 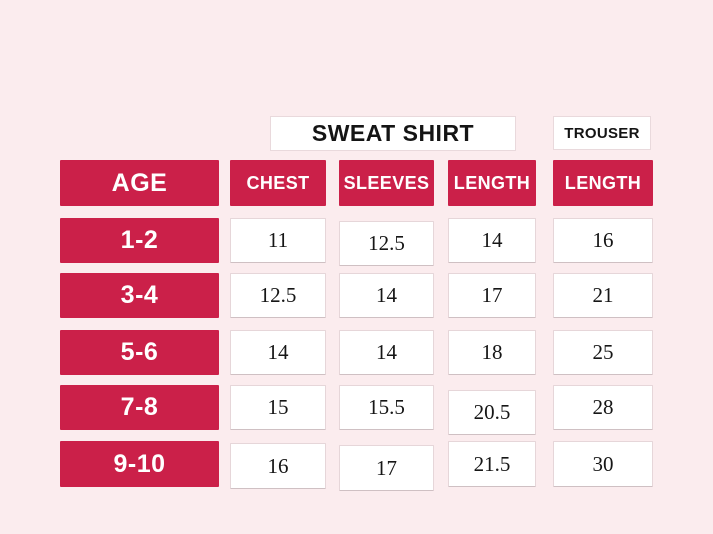 What do you see at coordinates (393, 133) in the screenshot?
I see `sweatshirt-group-label: SWEAT SHIRT` at bounding box center [393, 133].